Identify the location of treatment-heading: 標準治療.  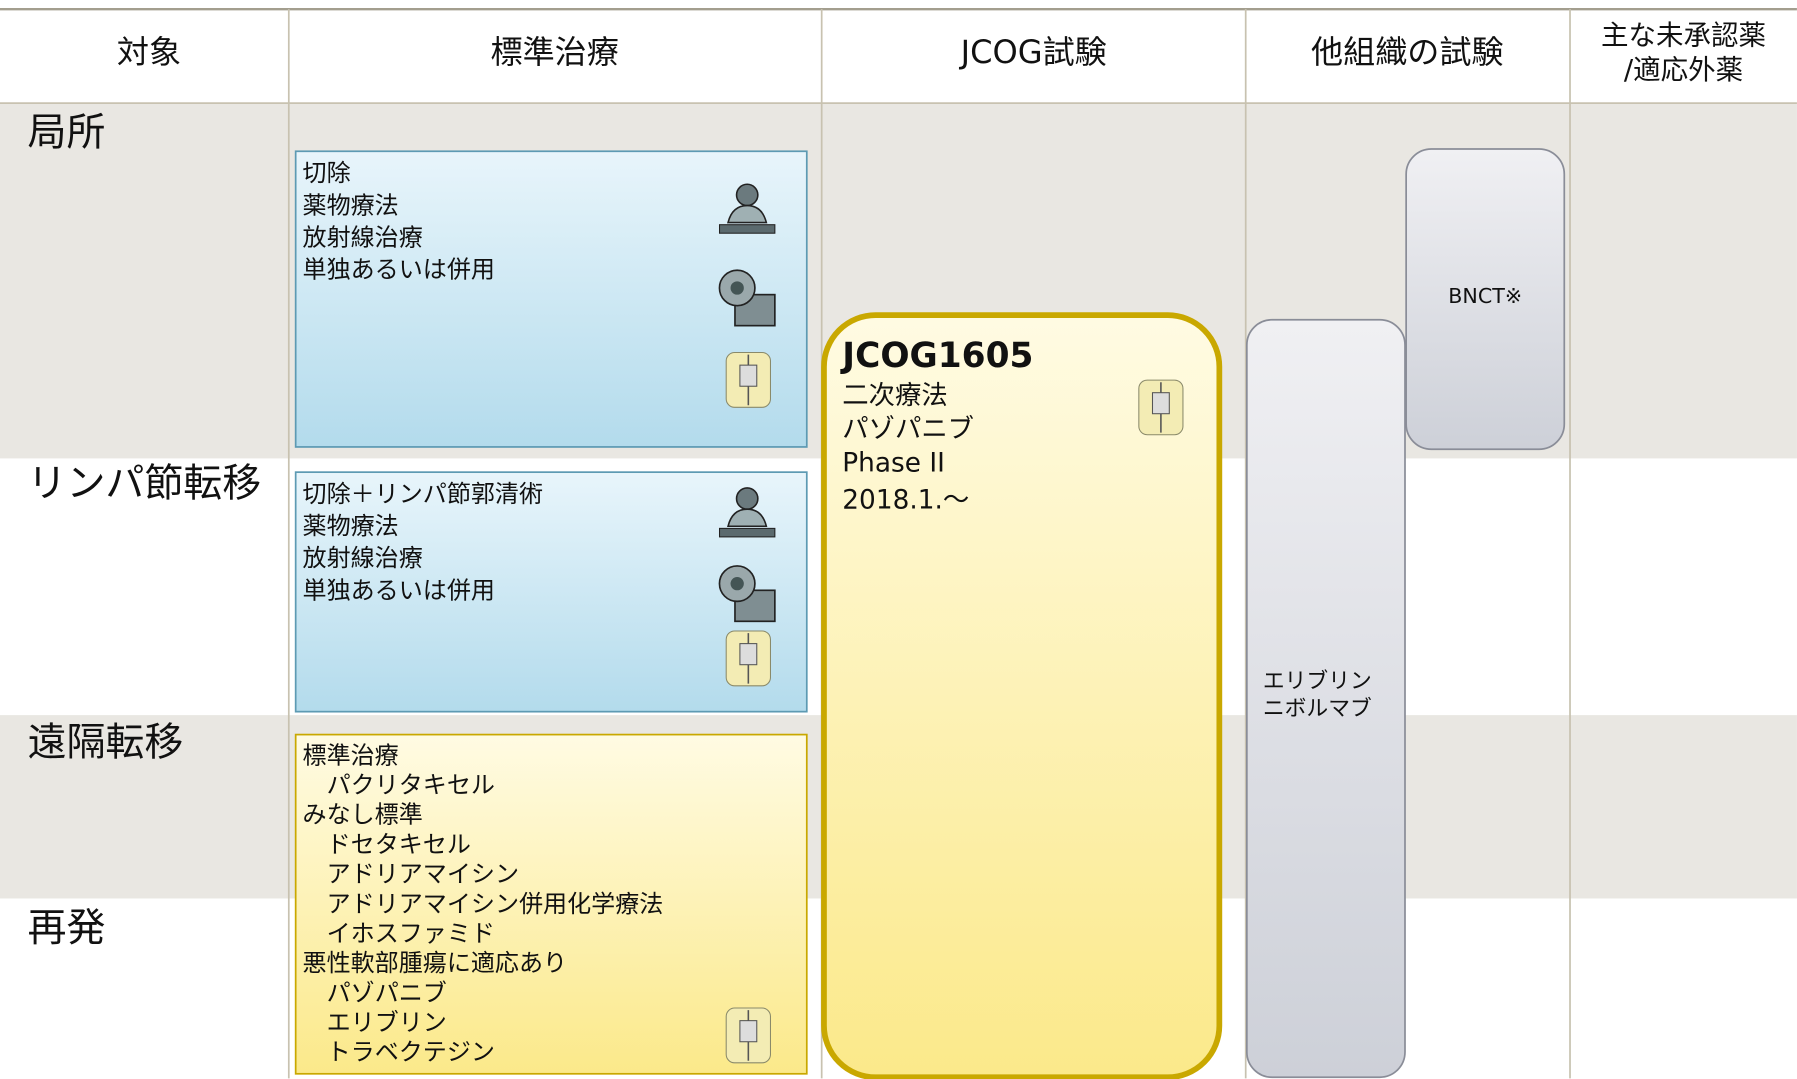
(351, 755).